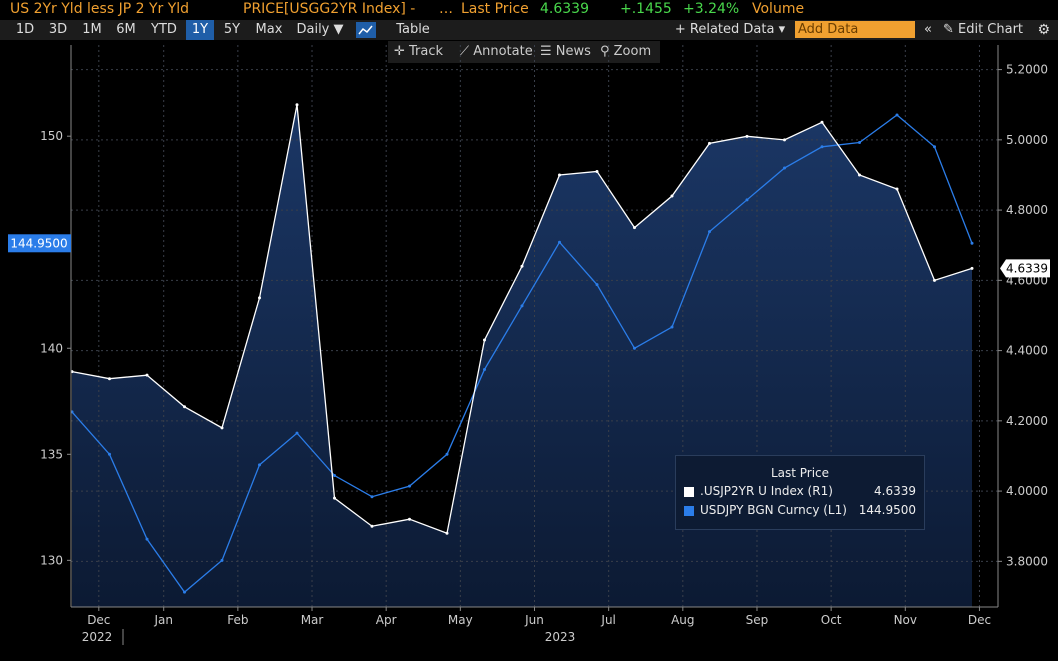  I want to click on x-tick-label: Dec, so click(979, 620).